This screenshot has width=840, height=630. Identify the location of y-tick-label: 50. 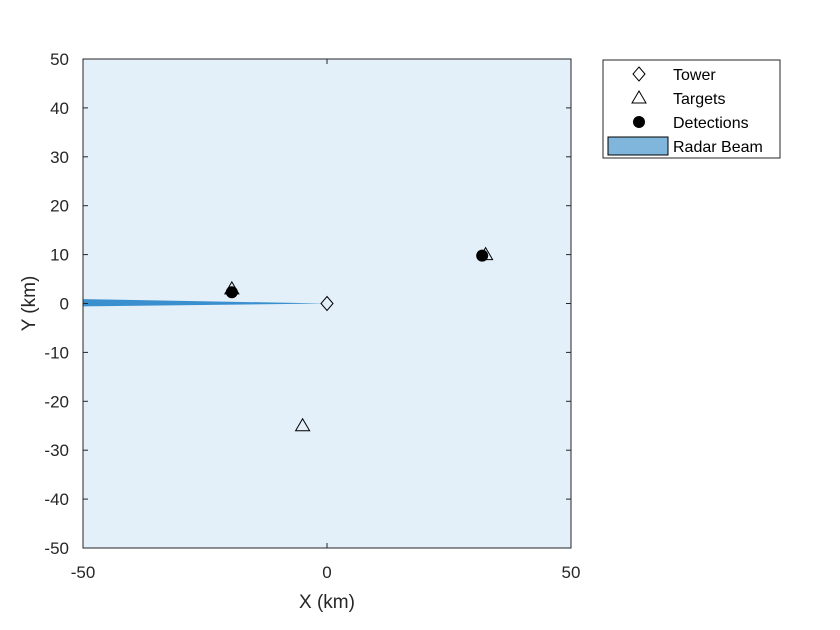
(59, 59).